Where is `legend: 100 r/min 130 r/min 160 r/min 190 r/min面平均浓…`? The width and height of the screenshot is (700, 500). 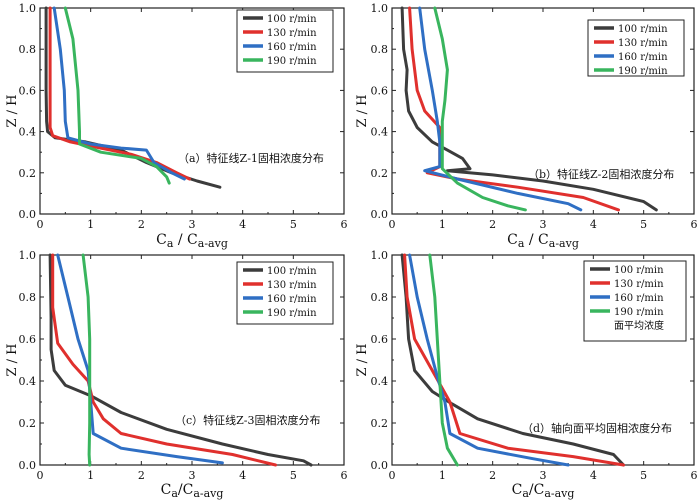
legend: 100 r/min 130 r/min 160 r/min 190 r/min面平均浓… is located at coordinates (635, 301).